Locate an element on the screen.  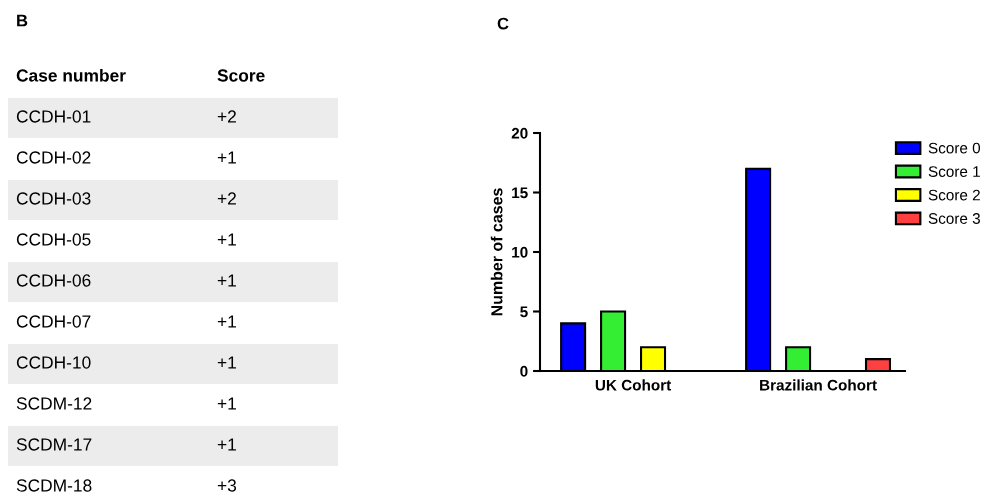
legend-label: Score 2 is located at coordinates (954, 195).